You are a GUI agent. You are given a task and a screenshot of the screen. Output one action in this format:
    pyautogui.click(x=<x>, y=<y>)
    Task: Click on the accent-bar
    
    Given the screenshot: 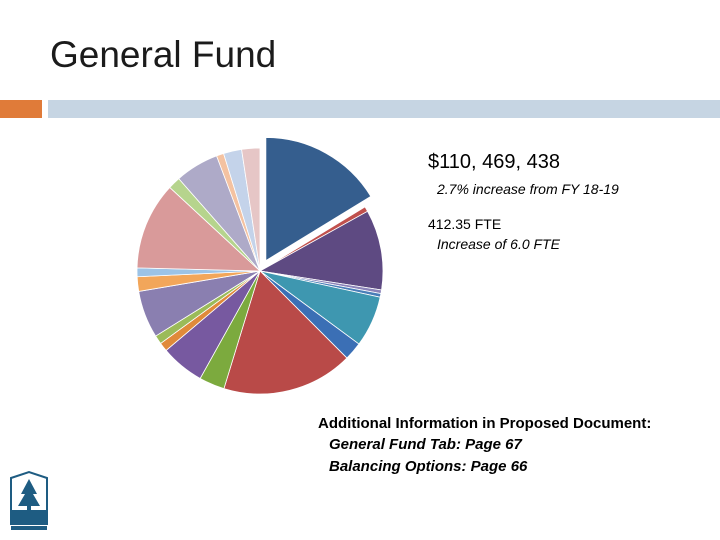 What is the action you would take?
    pyautogui.click(x=21, y=109)
    